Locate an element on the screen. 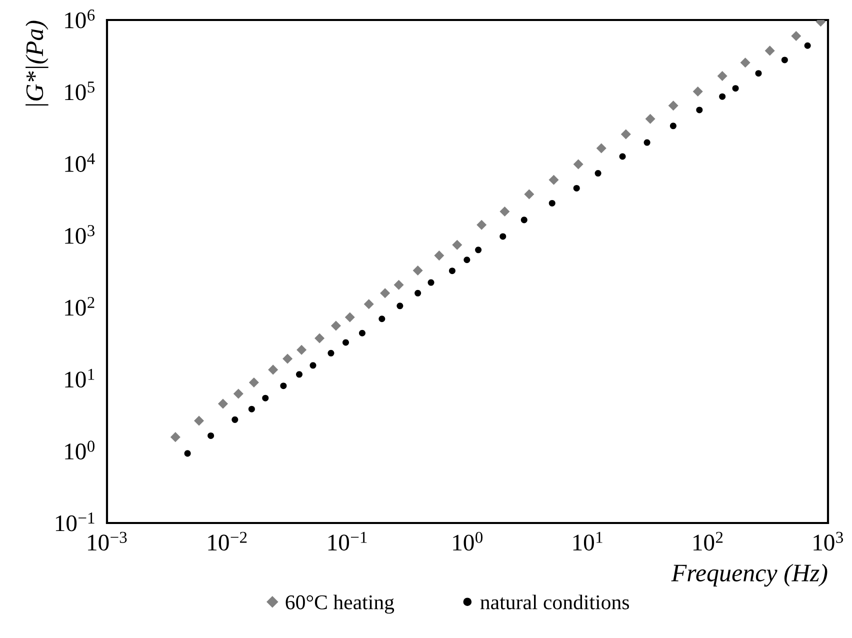 This screenshot has width=852, height=638. x-tick-label: 10$^{−2}$ is located at coordinates (227, 541).